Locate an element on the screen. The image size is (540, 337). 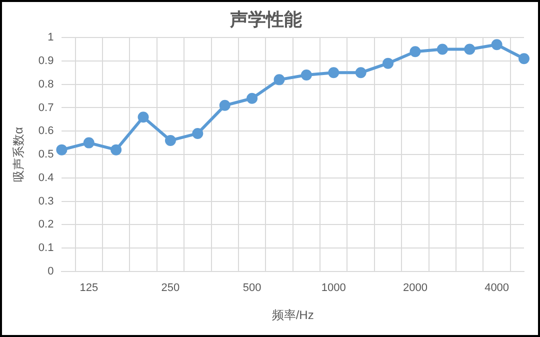
y-tick-label: 0.5 is located at coordinates (46, 154).